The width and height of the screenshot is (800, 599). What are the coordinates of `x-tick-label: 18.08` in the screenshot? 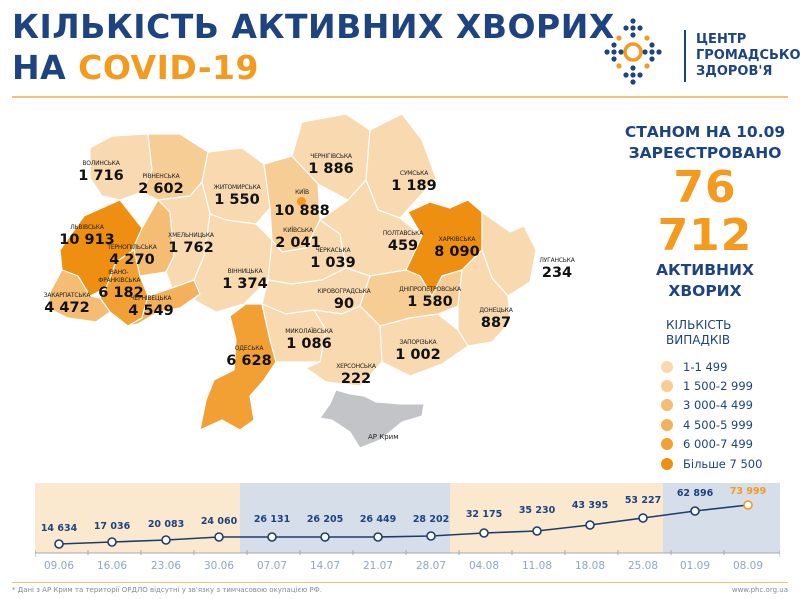 It's located at (590, 566).